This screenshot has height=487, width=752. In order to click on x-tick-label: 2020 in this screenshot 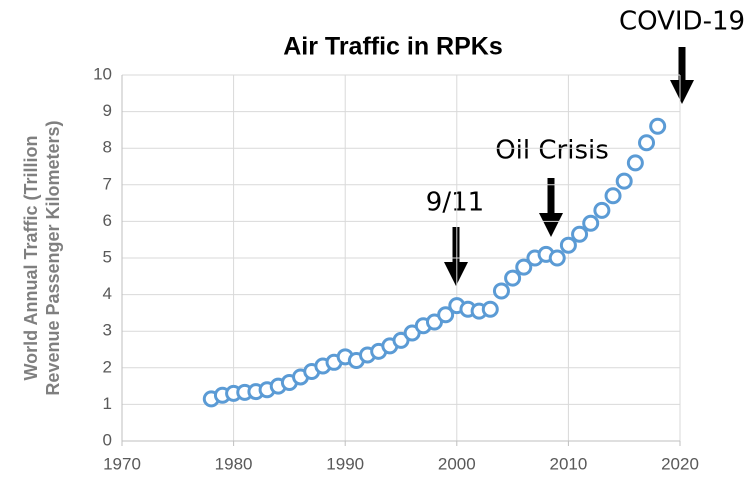, I will do `click(680, 463)`.